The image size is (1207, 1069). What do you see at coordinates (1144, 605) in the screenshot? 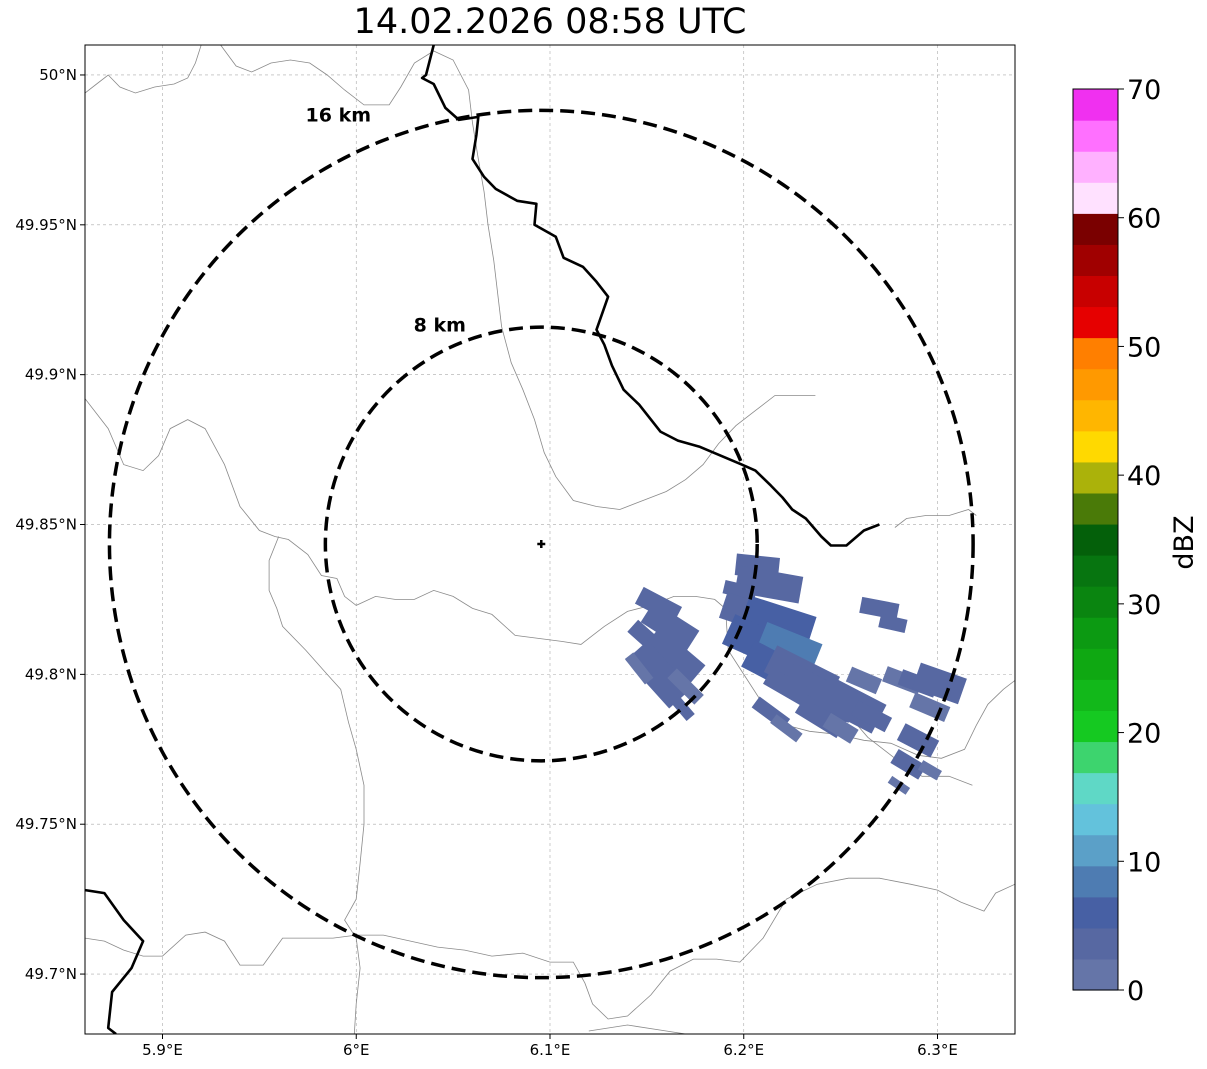
I see `colorbar-tick-label: 30` at bounding box center [1144, 605].